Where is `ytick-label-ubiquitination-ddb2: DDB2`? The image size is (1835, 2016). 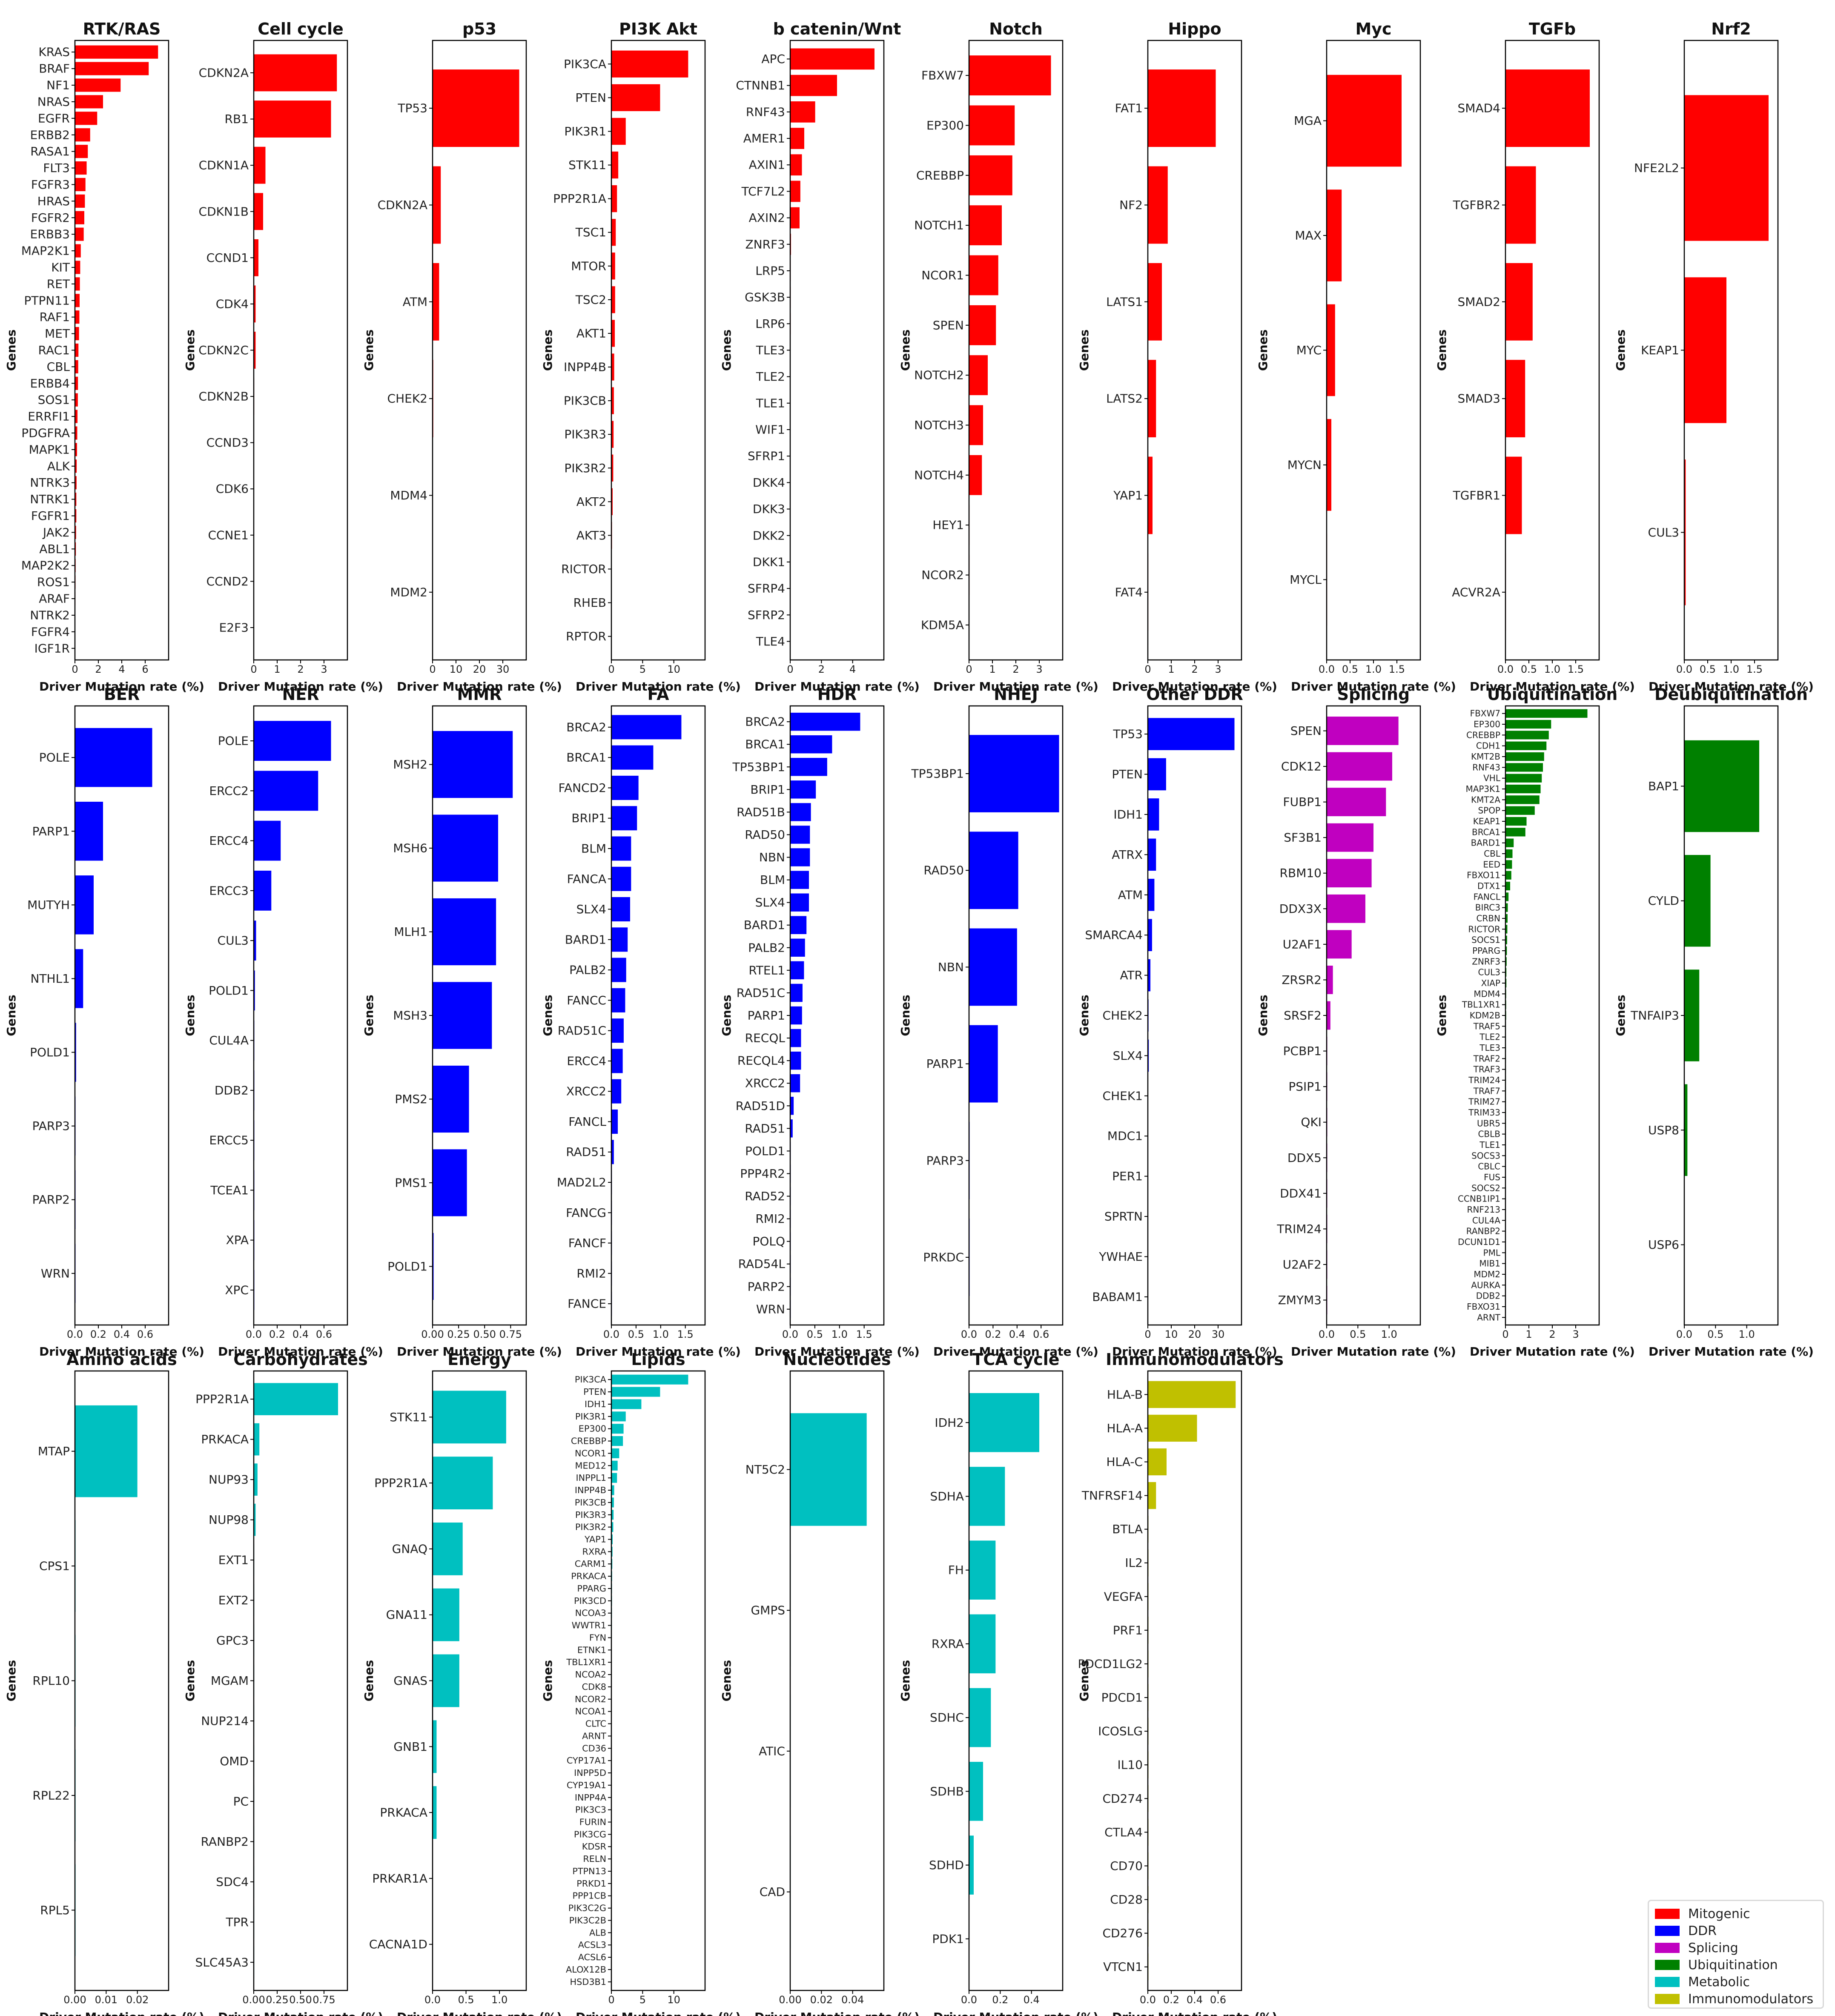 ytick-label-ubiquitination-ddb2: DDB2 is located at coordinates (1488, 1296).